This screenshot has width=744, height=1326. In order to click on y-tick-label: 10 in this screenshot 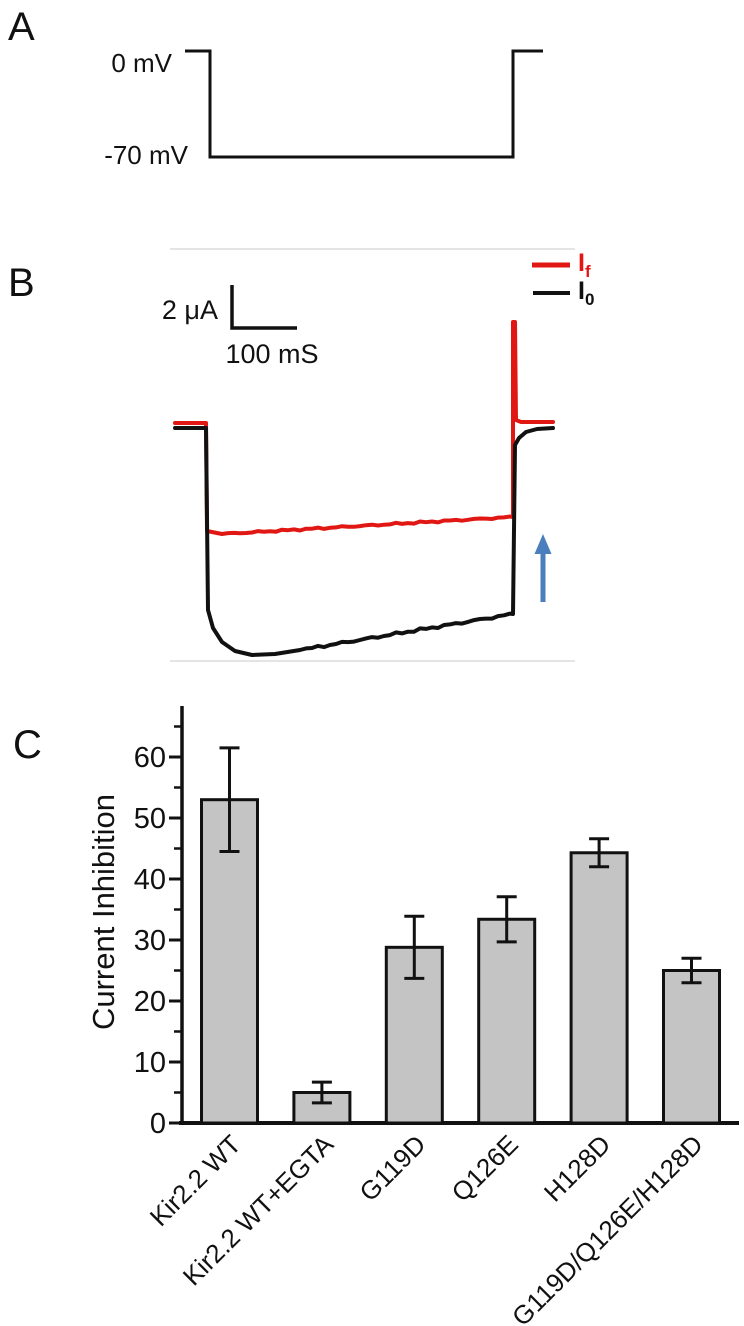, I will do `click(150, 1063)`.